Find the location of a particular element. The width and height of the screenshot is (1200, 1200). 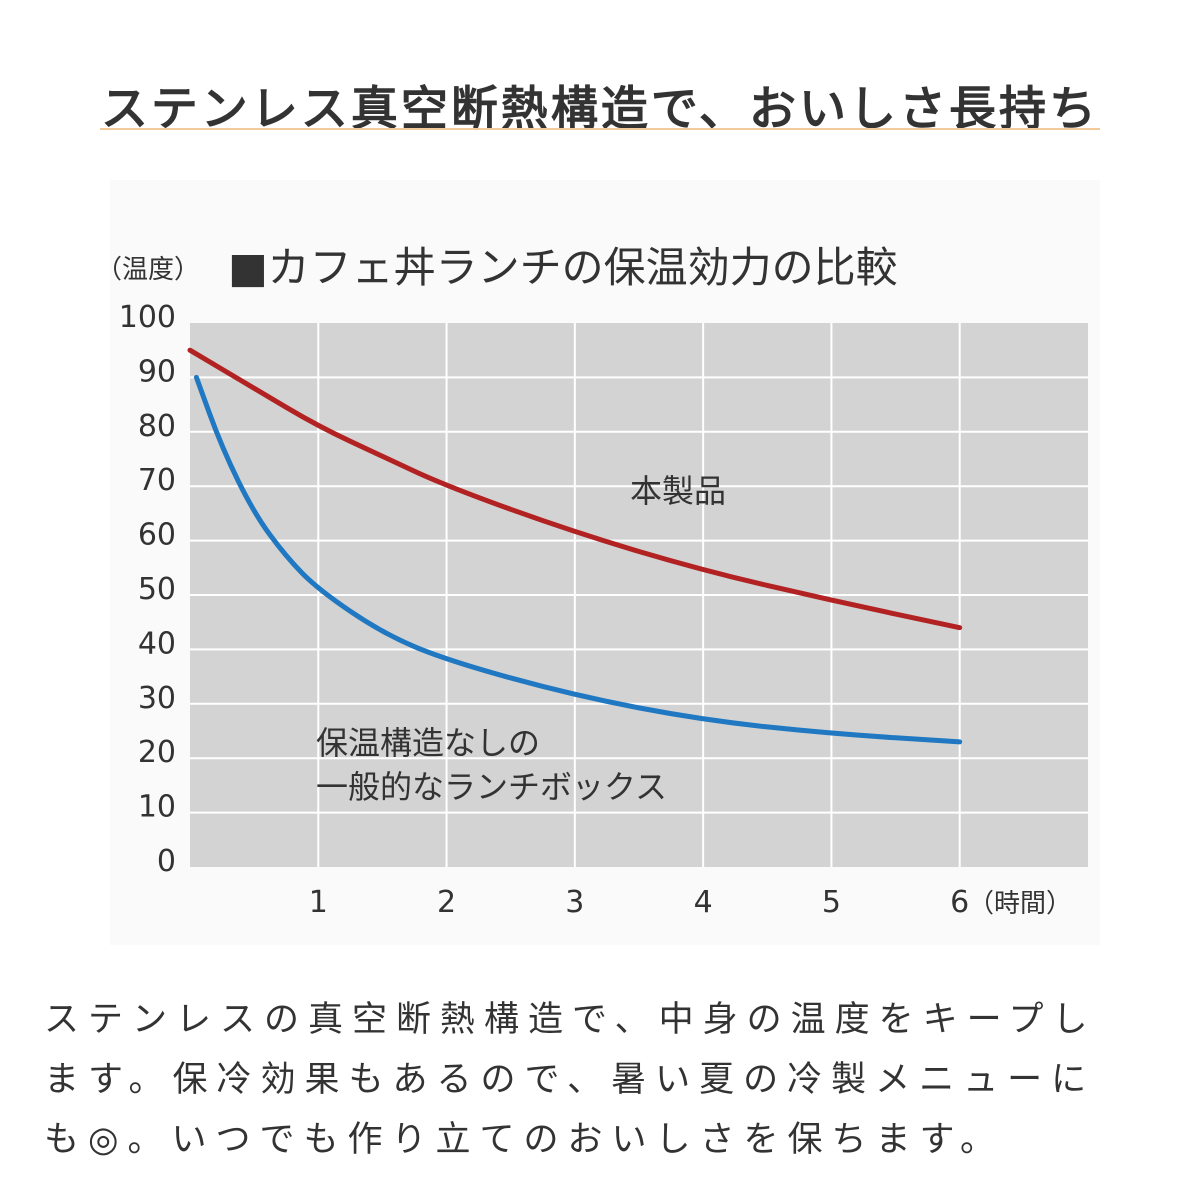

x-tick-label: 6 is located at coordinates (959, 902).